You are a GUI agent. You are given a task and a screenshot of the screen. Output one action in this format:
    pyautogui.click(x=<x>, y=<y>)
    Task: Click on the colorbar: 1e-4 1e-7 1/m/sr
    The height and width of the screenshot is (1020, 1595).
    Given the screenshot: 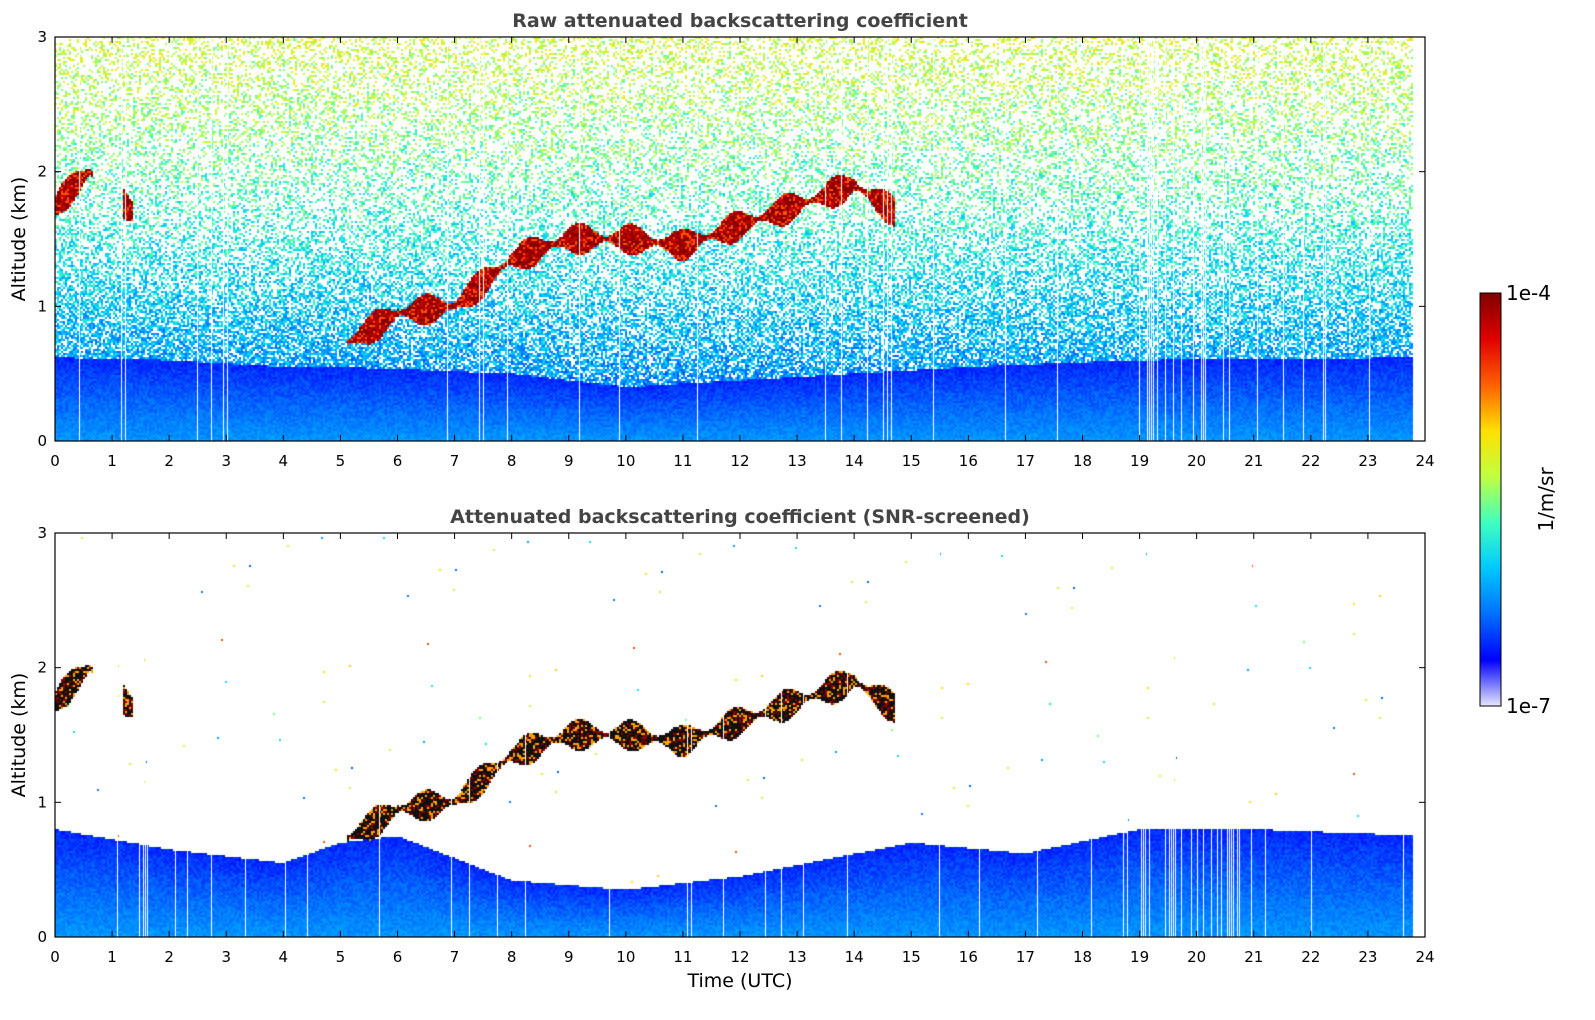 What is the action you would take?
    pyautogui.click(x=1518, y=499)
    